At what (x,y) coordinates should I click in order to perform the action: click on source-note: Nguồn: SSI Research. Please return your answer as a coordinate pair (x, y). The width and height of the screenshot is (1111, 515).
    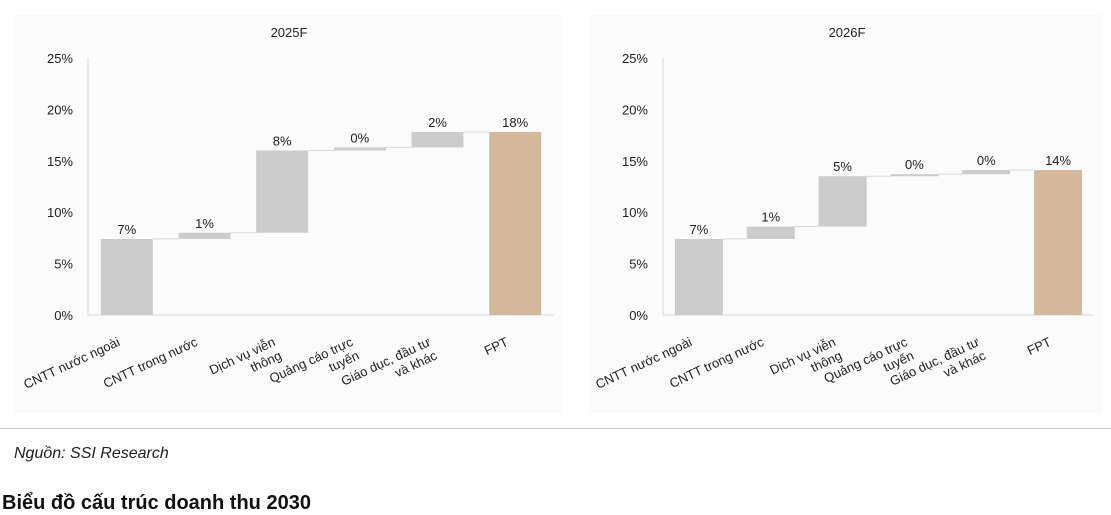
    Looking at the image, I should click on (91, 453).